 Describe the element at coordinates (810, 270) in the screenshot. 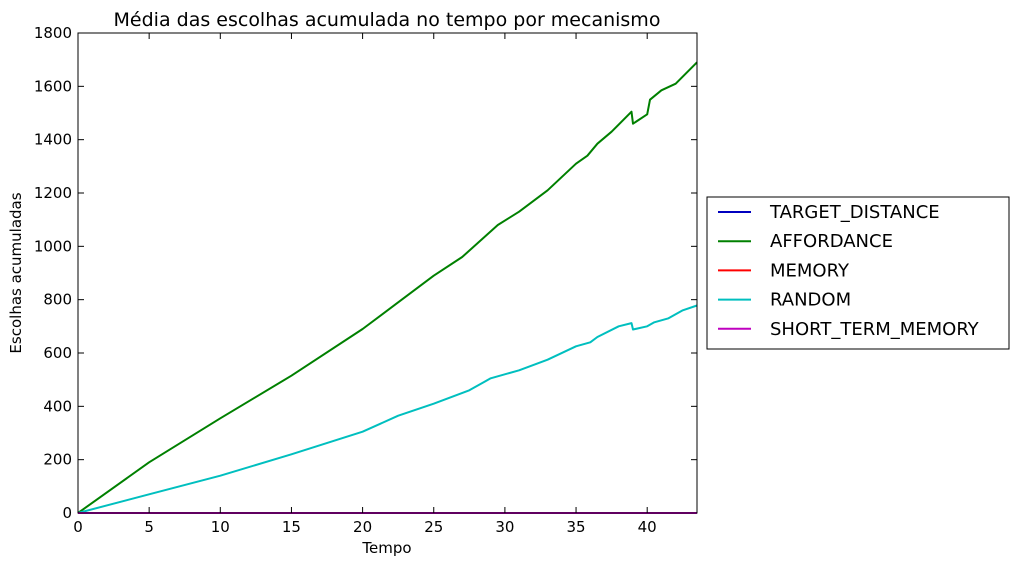

I see `legend-label: MEMORY` at that location.